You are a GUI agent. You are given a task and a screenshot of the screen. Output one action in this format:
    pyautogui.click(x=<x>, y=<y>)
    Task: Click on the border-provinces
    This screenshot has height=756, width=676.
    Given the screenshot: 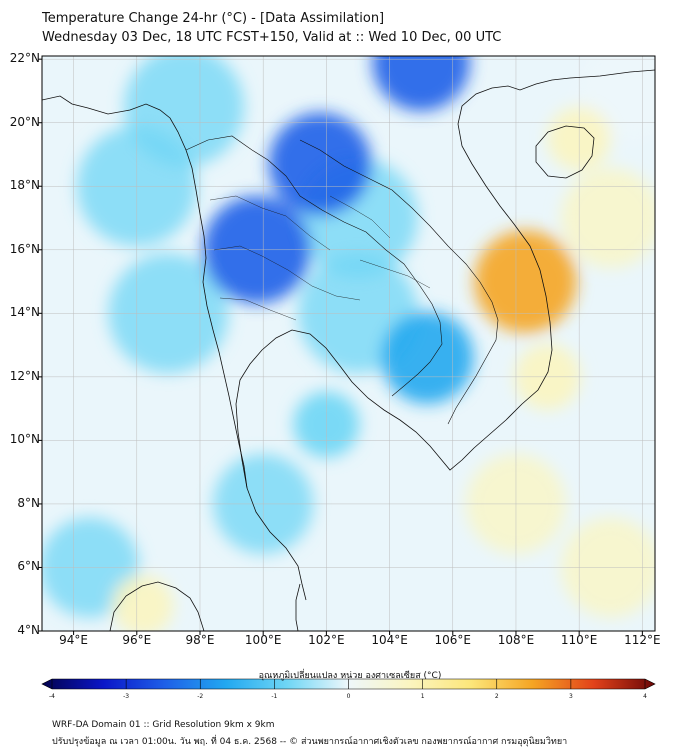 What is the action you would take?
    pyautogui.click(x=320, y=258)
    